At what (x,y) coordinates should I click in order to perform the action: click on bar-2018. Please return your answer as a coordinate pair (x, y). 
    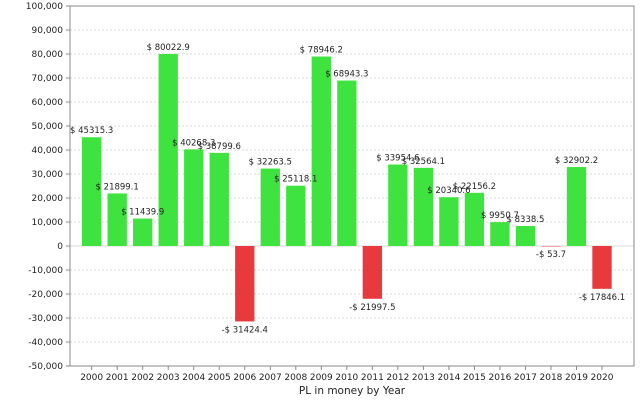
    Looking at the image, I should click on (551, 246).